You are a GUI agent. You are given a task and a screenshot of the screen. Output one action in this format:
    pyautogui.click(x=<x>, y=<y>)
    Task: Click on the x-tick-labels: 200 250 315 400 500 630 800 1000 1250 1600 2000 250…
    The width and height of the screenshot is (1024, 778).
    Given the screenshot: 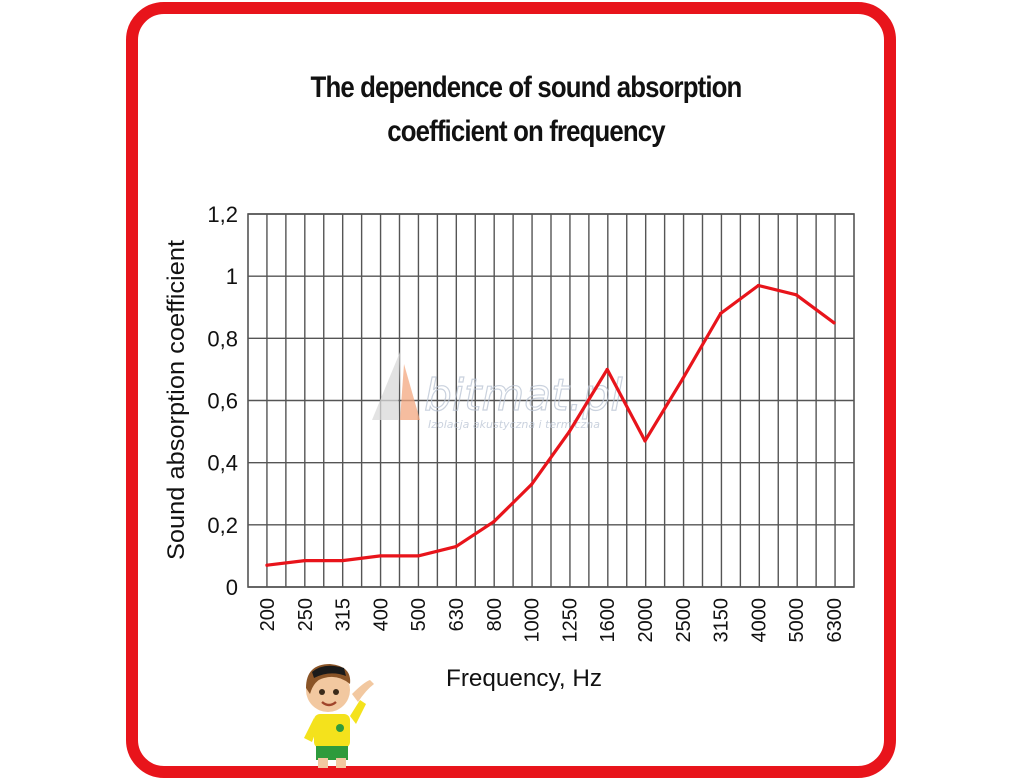 What is the action you would take?
    pyautogui.click(x=551, y=620)
    